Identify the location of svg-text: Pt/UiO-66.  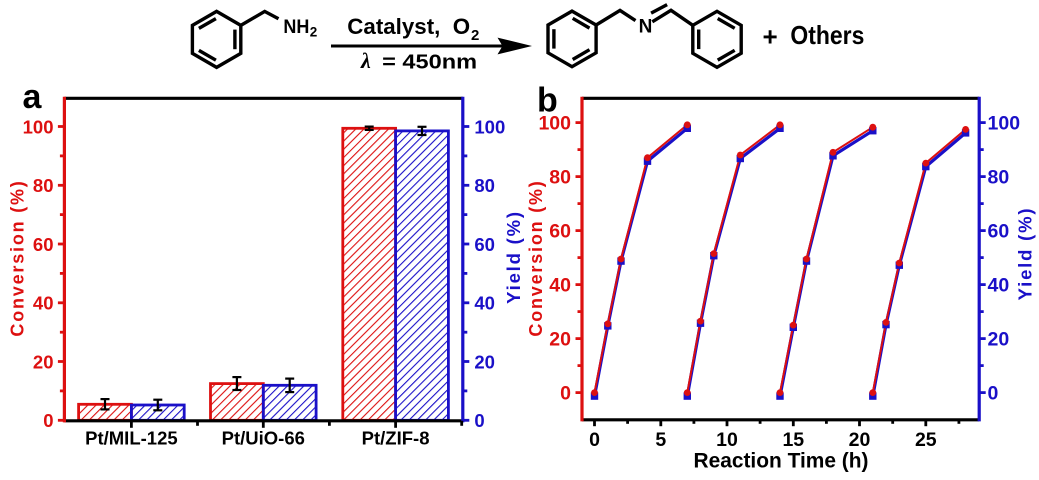
(263, 438).